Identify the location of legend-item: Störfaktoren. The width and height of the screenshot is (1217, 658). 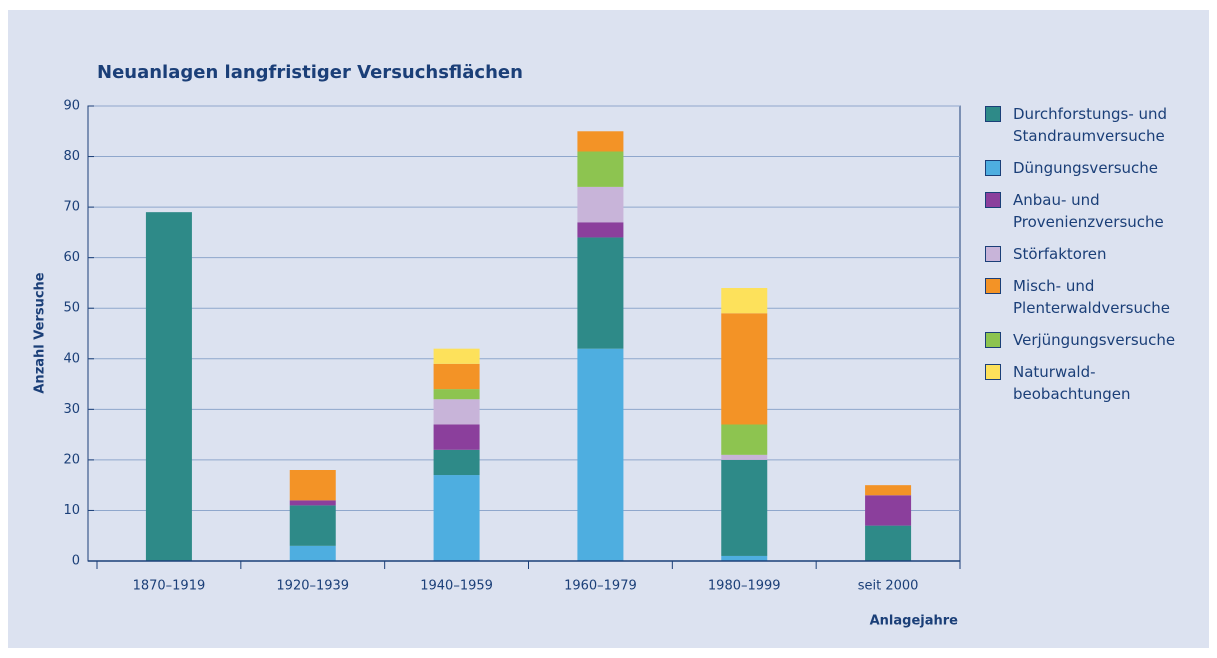
(1085, 254).